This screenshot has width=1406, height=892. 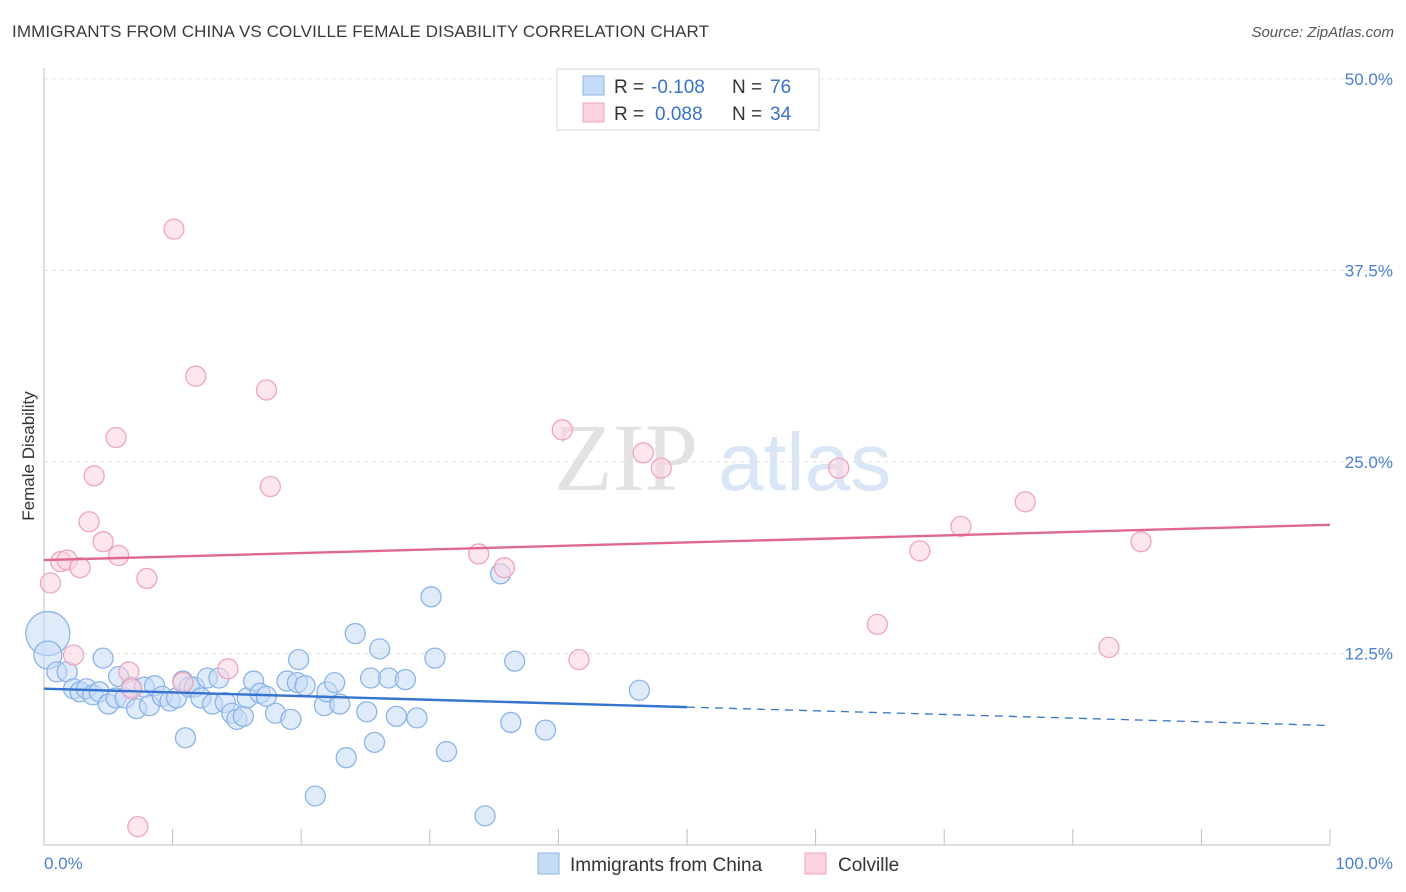 What do you see at coordinates (1369, 79) in the screenshot?
I see `y-tick-label: 50.0%` at bounding box center [1369, 79].